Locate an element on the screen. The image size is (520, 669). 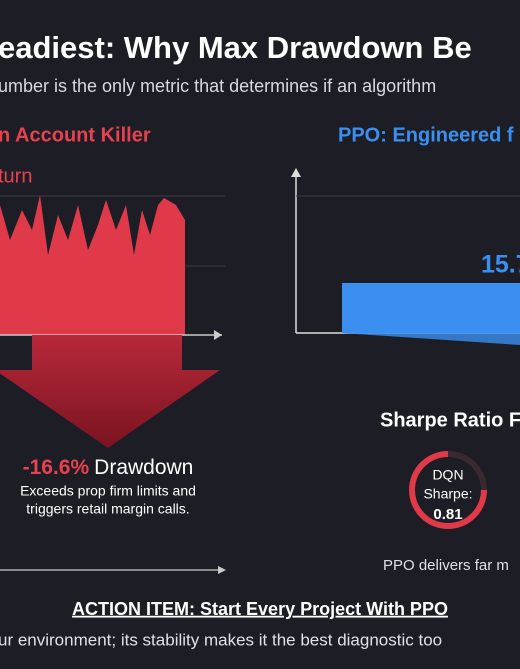
down-arrow is located at coordinates (110, 391).